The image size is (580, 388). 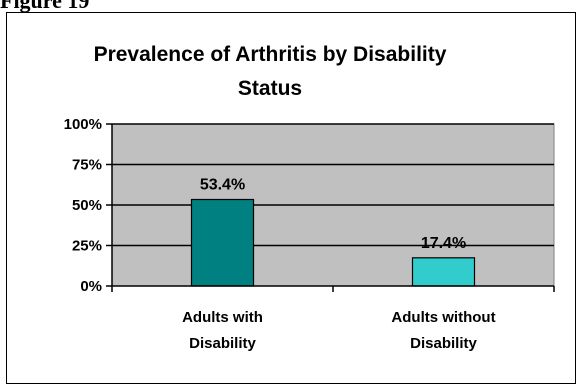 What do you see at coordinates (45, 6) in the screenshot?
I see `figure-label: Figure 19` at bounding box center [45, 6].